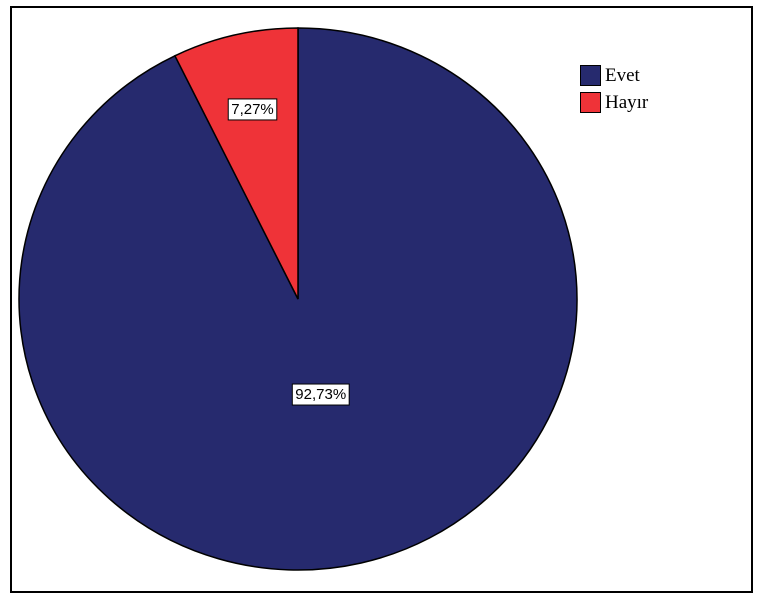 The height and width of the screenshot is (597, 759). What do you see at coordinates (627, 102) in the screenshot?
I see `legend-label-hayir: Hayır` at bounding box center [627, 102].